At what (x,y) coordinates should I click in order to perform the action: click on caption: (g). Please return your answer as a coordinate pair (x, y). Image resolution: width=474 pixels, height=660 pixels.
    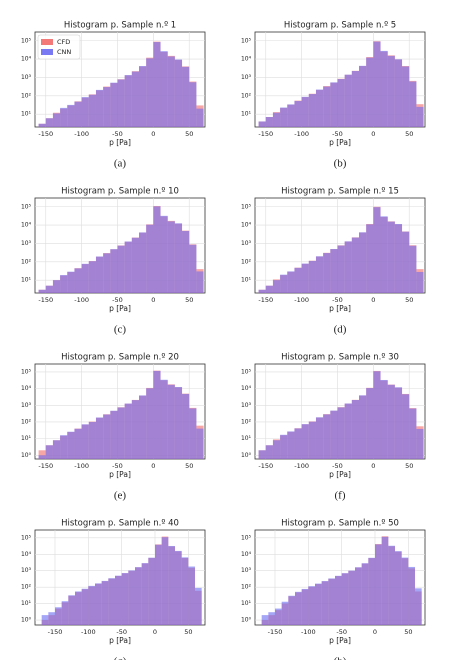
    Looking at the image, I should click on (120, 658).